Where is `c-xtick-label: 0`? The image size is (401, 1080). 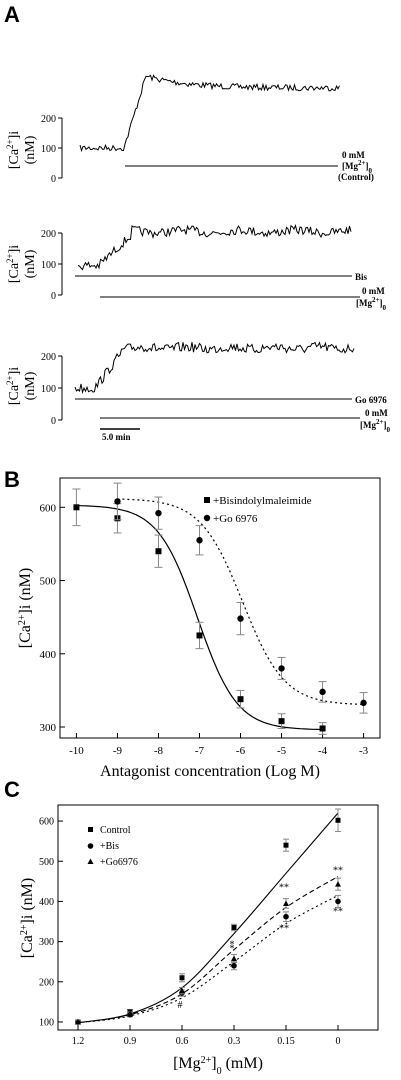
c-xtick-label: 0 is located at coordinates (338, 1041).